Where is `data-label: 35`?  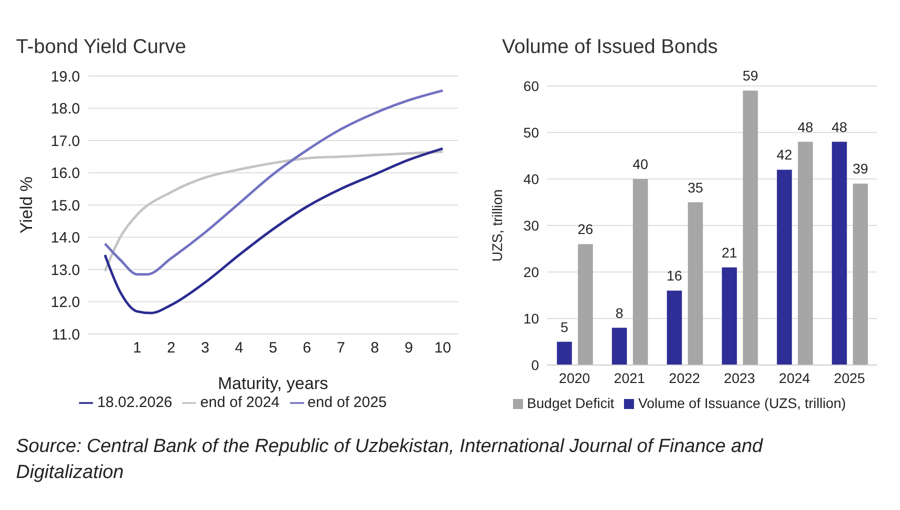
data-label: 35 is located at coordinates (696, 187).